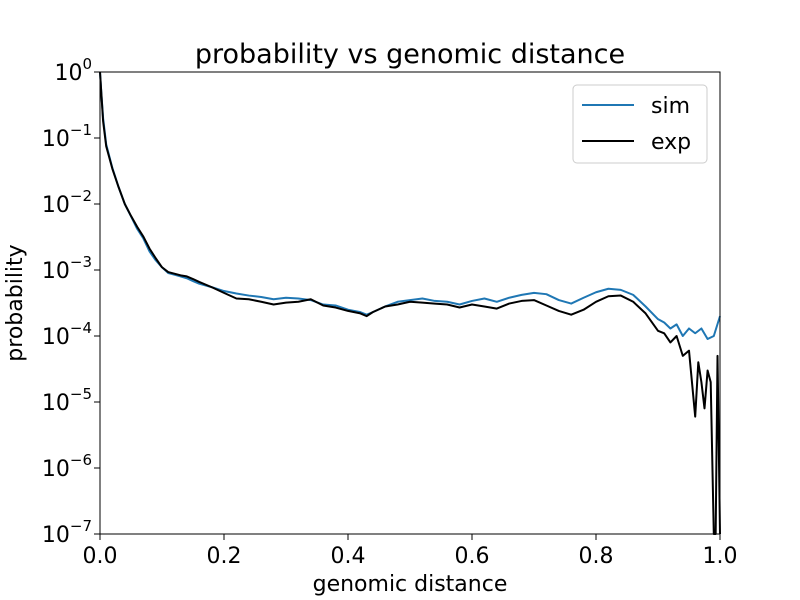 The height and width of the screenshot is (600, 800). What do you see at coordinates (81, 328) in the screenshot?
I see `y-tick-exponent: −4` at bounding box center [81, 328].